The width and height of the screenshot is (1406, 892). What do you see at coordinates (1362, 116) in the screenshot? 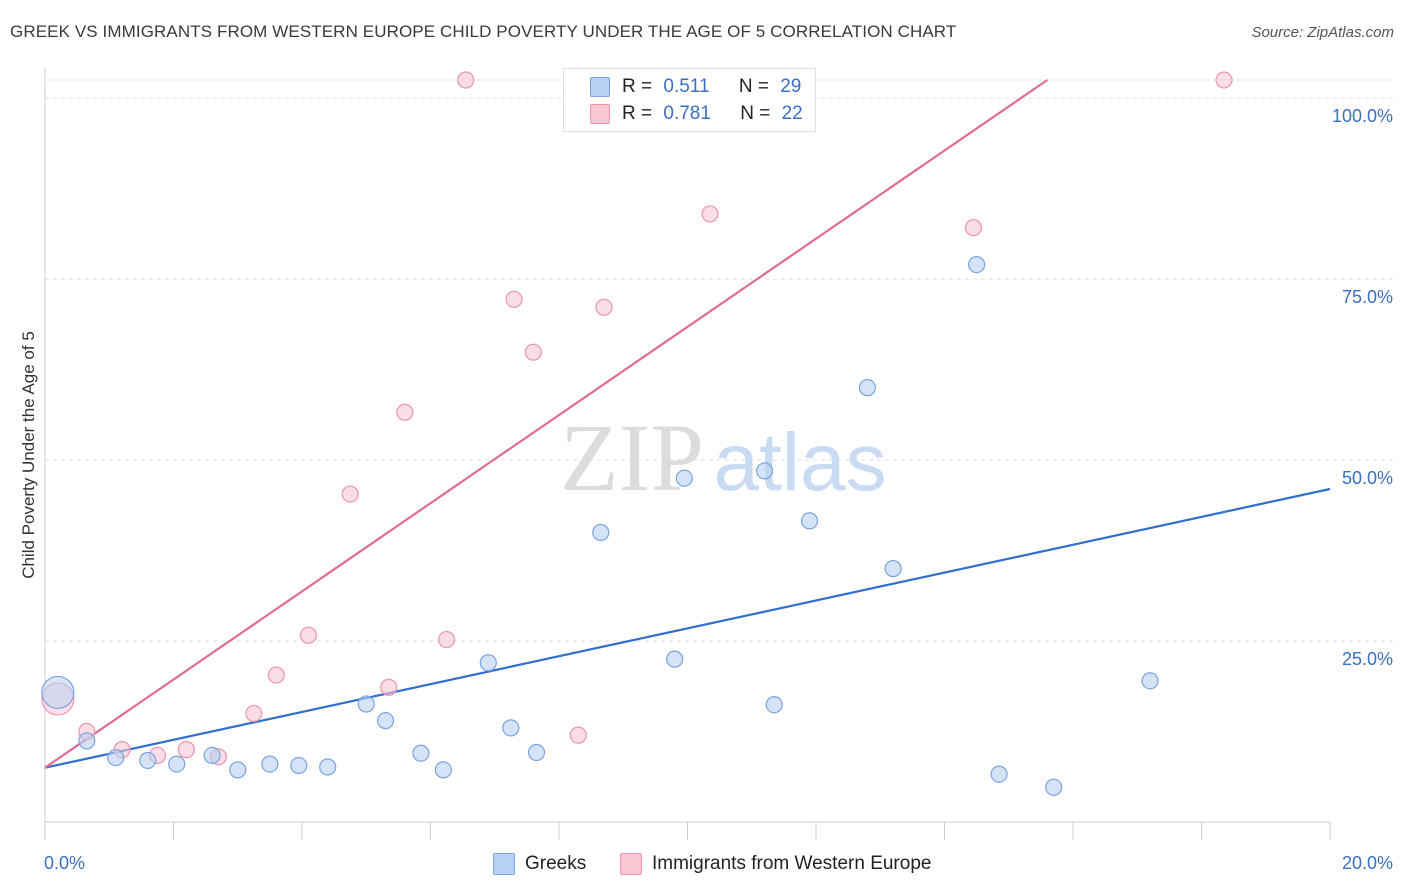
I see `y-tick-label: 100.0%` at bounding box center [1362, 116].